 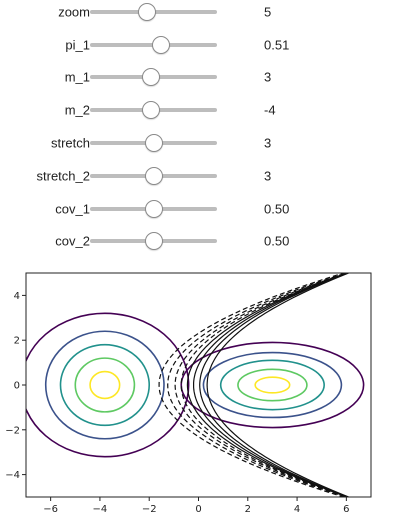 I want to click on slider-stretch_2: stretch_2 3, so click(x=200, y=176).